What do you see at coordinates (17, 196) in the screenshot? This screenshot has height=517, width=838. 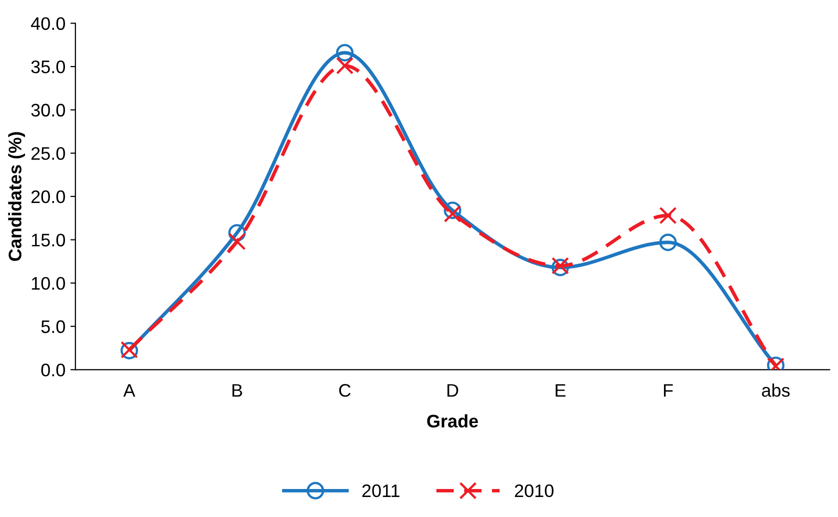 I see `y-axis-title: Candidates (%)` at bounding box center [17, 196].